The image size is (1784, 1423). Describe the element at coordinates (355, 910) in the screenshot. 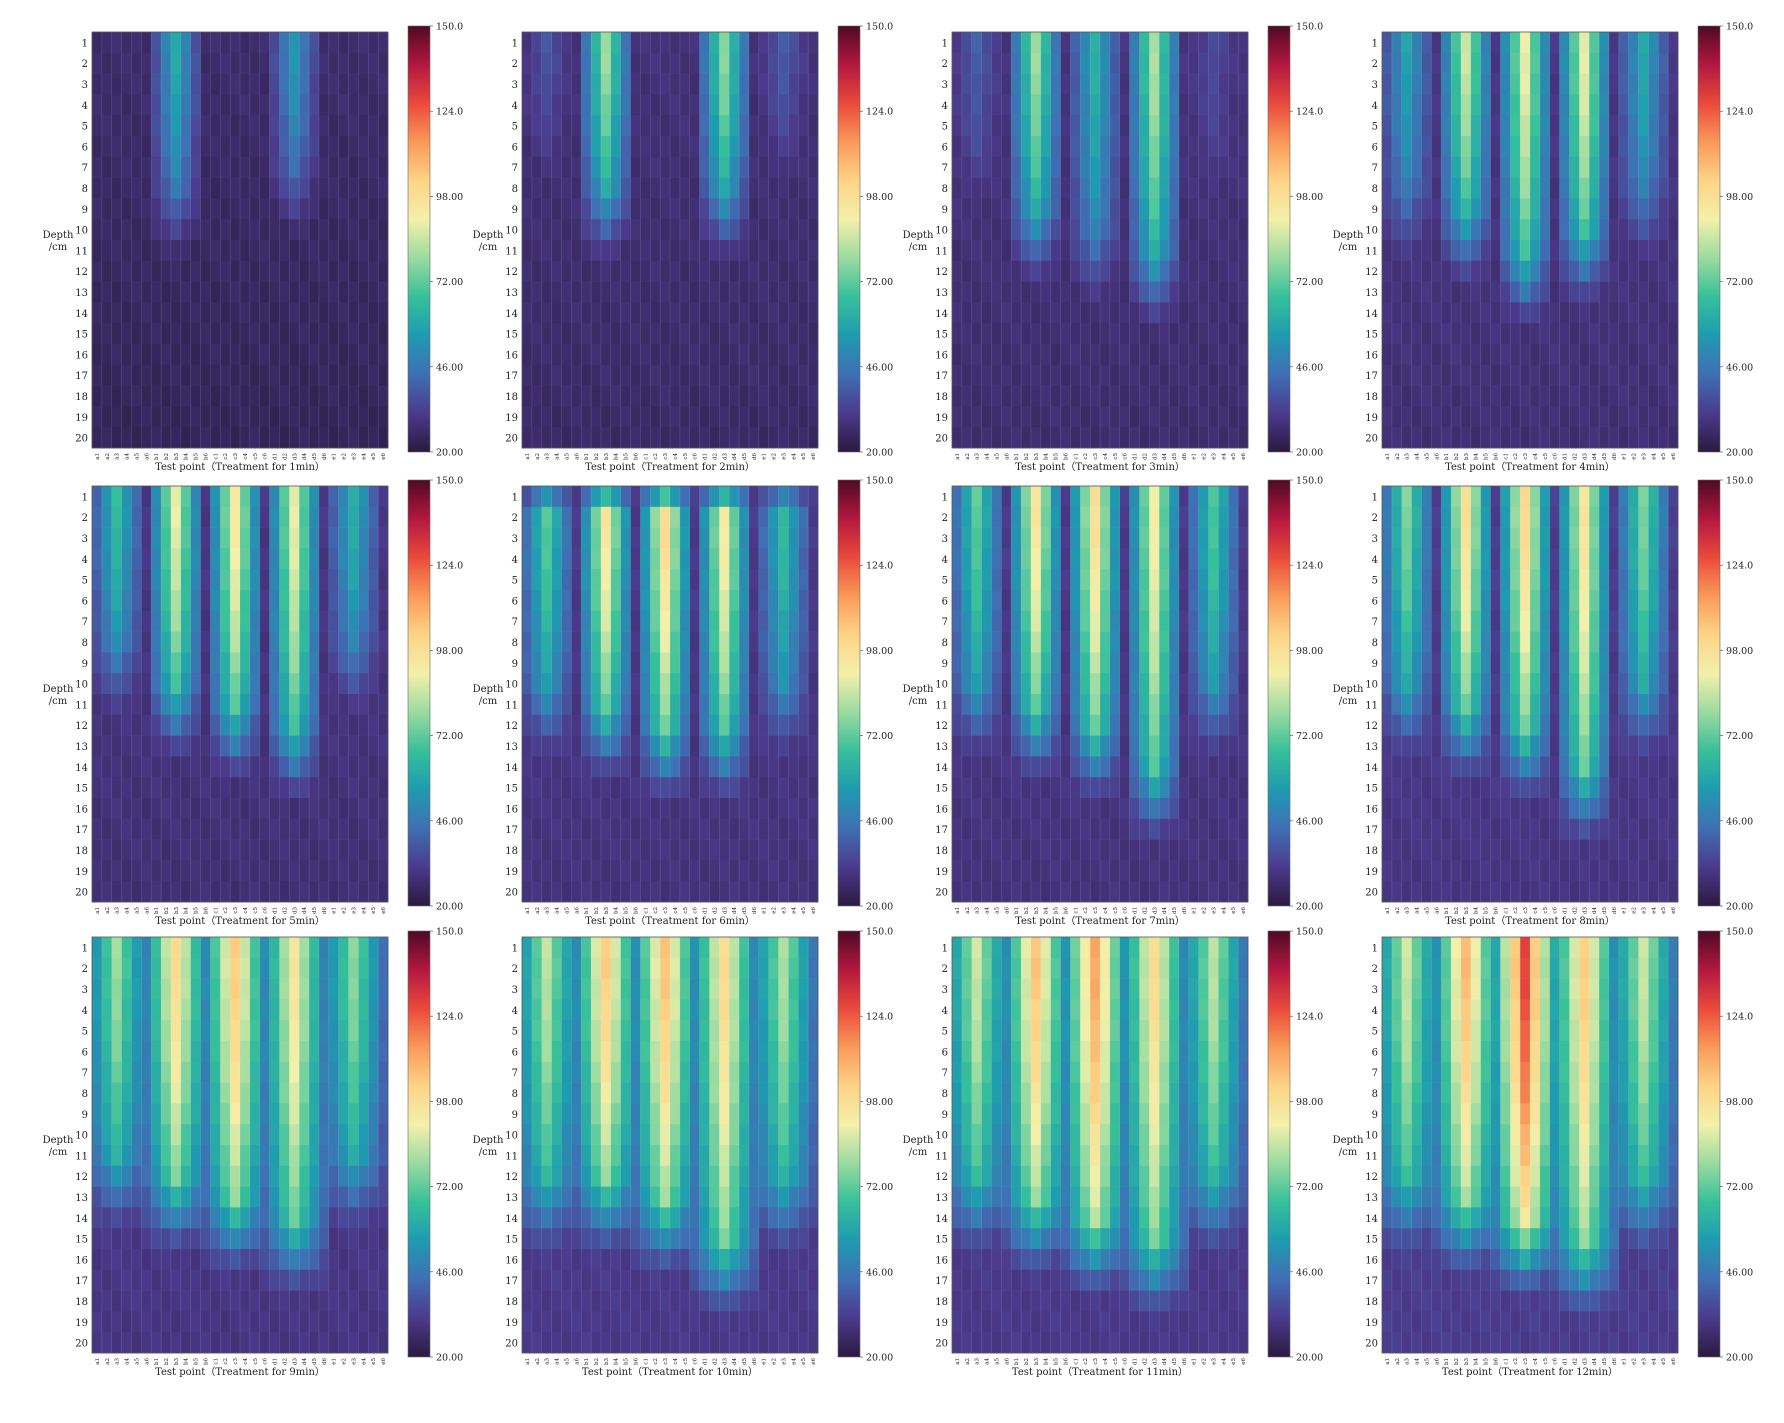

I see `x-tick-label: e3` at that location.